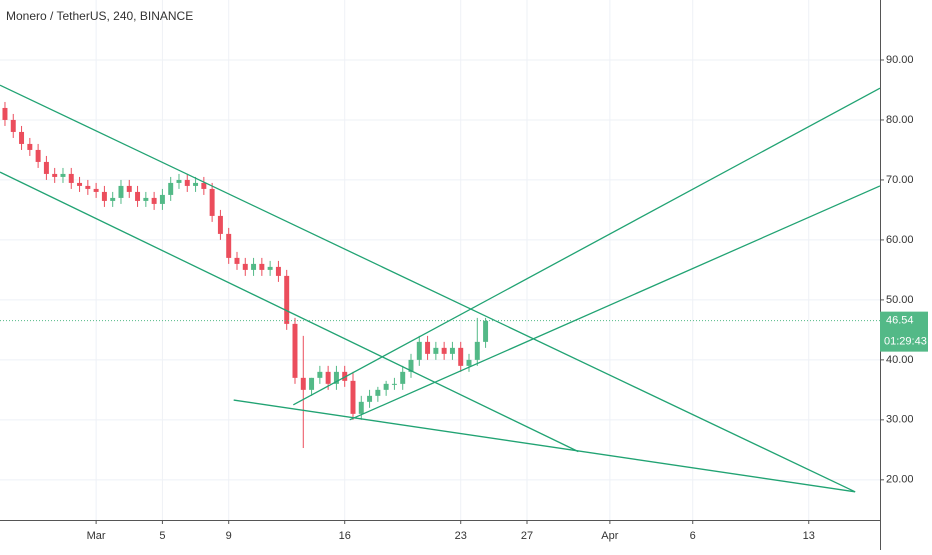 Image resolution: width=932 pixels, height=555 pixels. I want to click on last-price-box, so click(904, 331).